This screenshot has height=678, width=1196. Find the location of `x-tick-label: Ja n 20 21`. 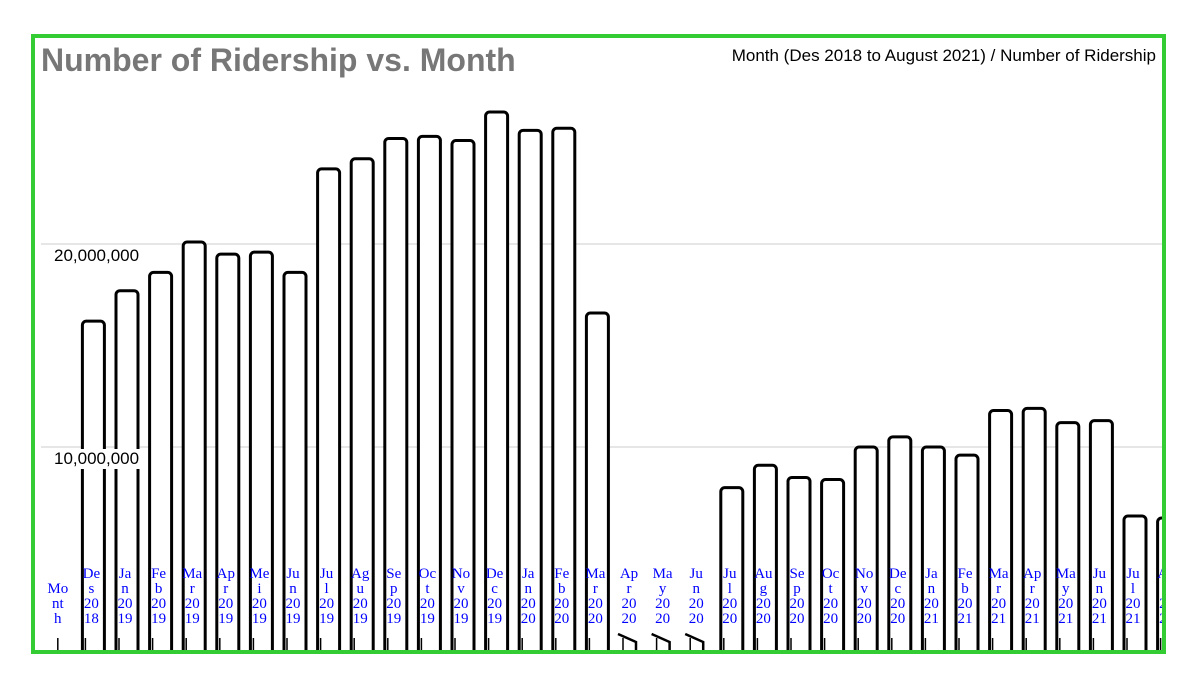

x-tick-label: Ja n 20 21 is located at coordinates (931, 596).